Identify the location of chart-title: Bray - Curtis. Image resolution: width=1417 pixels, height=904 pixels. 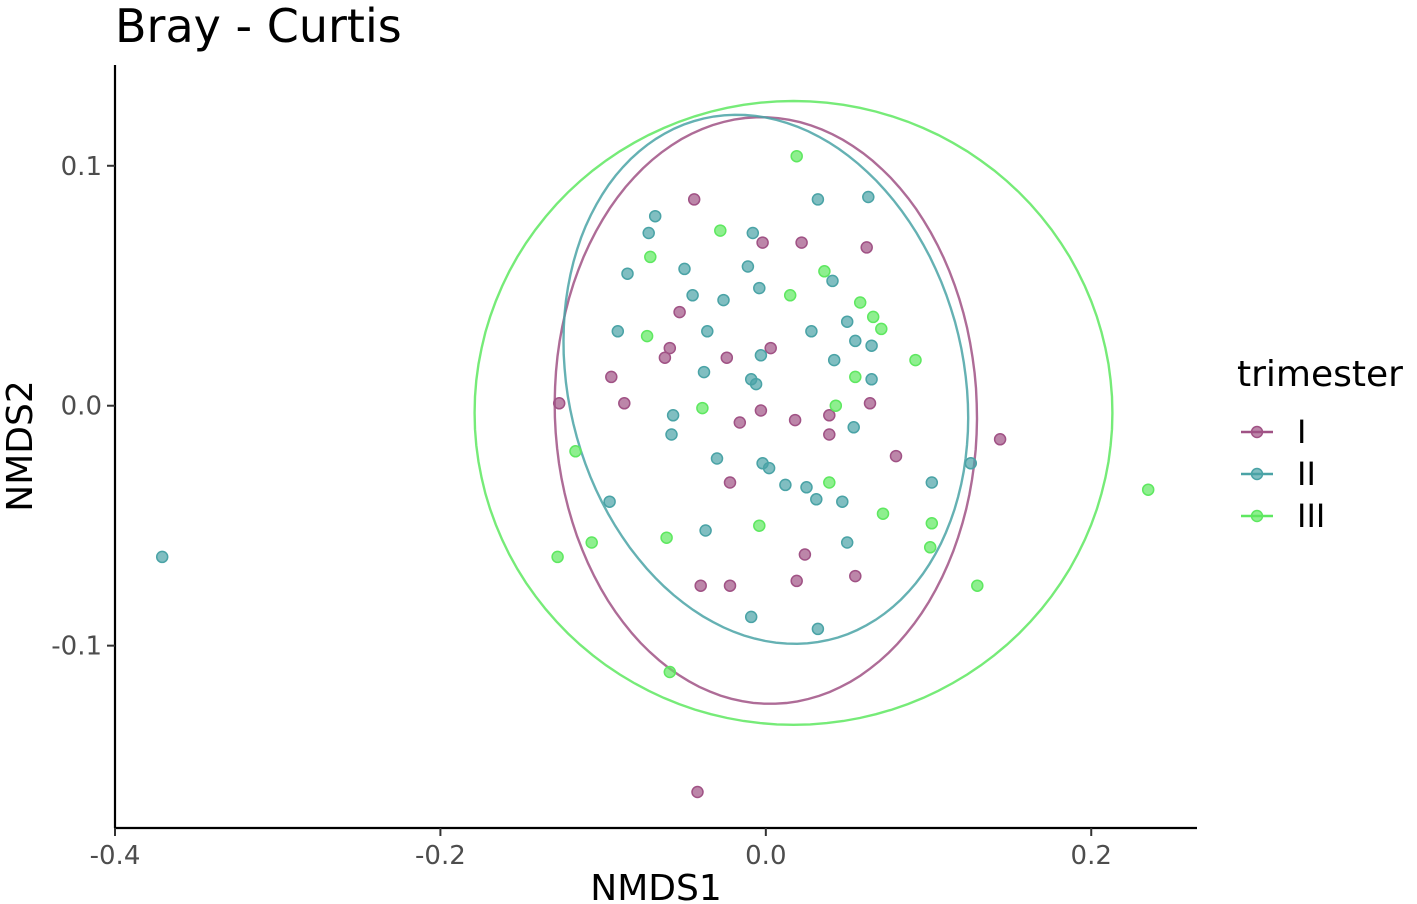
(258, 26).